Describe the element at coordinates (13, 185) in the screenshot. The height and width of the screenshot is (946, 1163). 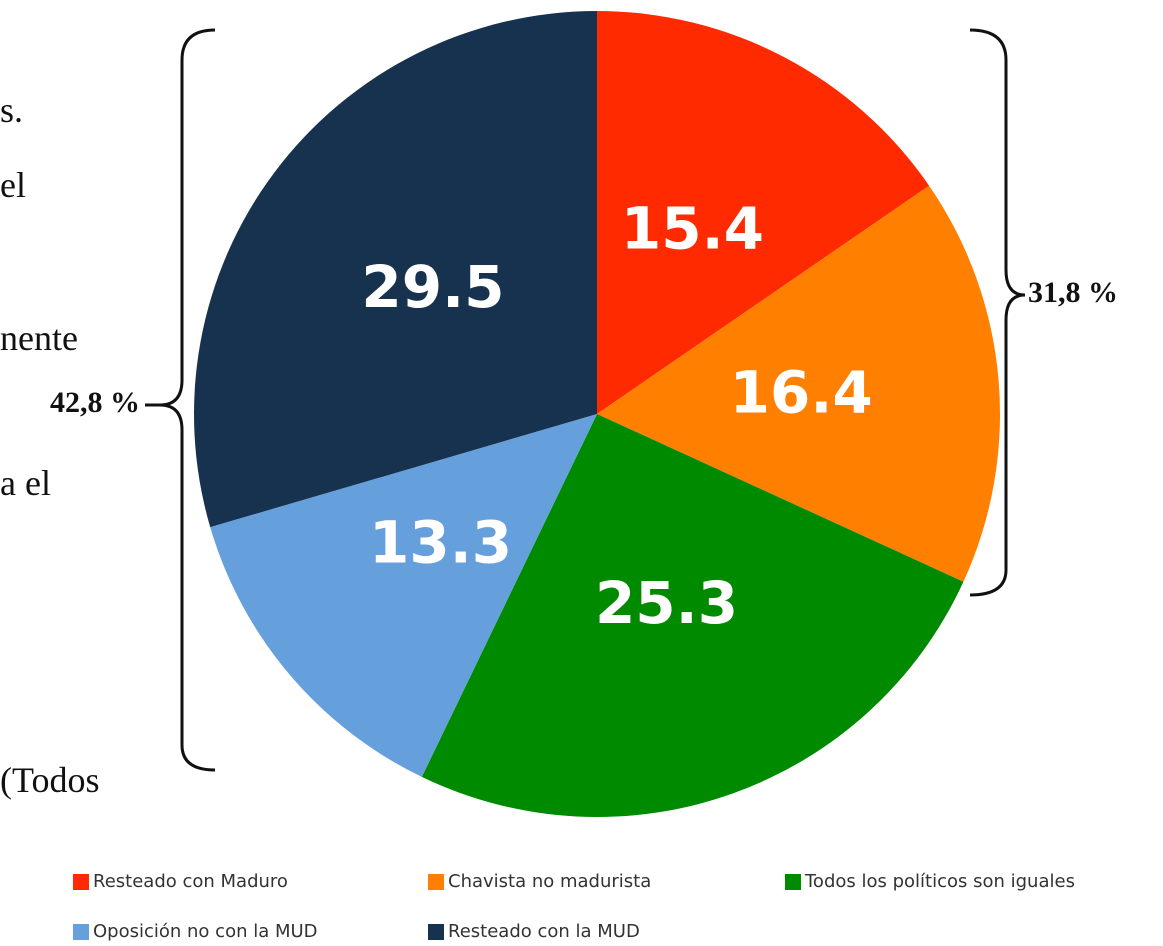
I see `side-text-line: el` at that location.